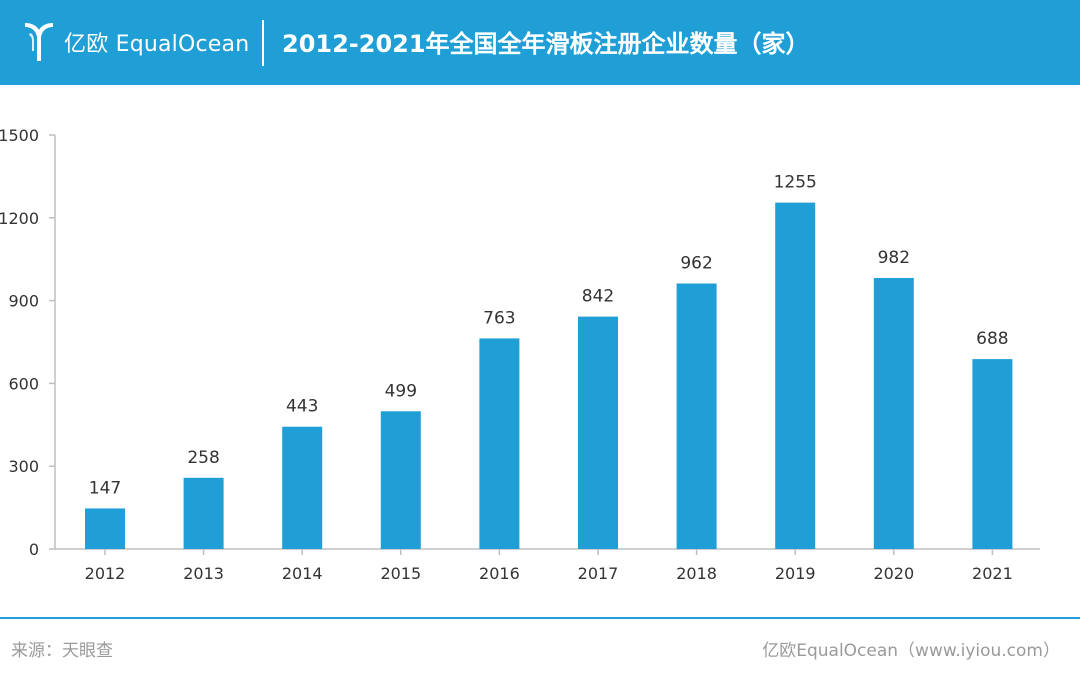  I want to click on credit-note: 亿欧EqualOcean（www.iyiou.com）, so click(911, 651).